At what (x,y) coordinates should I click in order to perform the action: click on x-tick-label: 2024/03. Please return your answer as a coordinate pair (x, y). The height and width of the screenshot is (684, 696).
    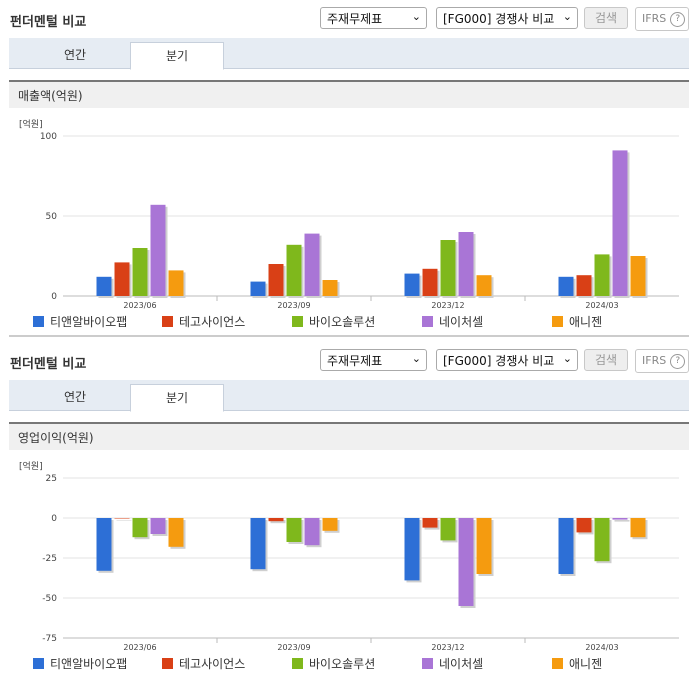
    Looking at the image, I should click on (601, 647).